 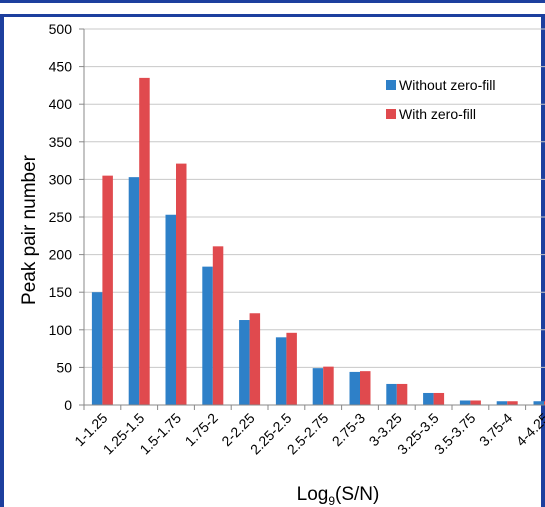 I want to click on y-tick-label: 400, so click(x=61, y=104).